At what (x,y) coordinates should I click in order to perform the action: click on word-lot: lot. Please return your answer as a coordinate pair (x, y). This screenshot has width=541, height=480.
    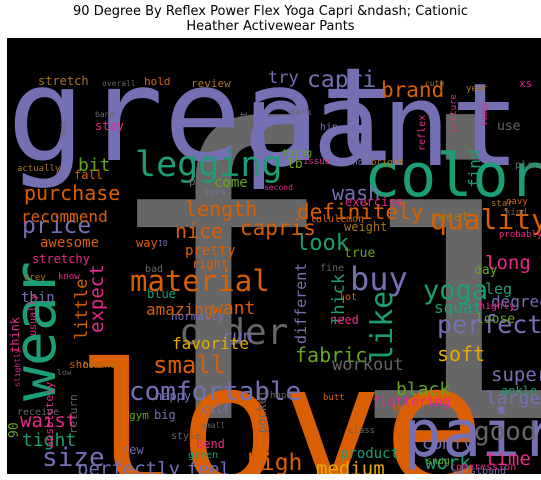
    Looking at the image, I should click on (348, 297).